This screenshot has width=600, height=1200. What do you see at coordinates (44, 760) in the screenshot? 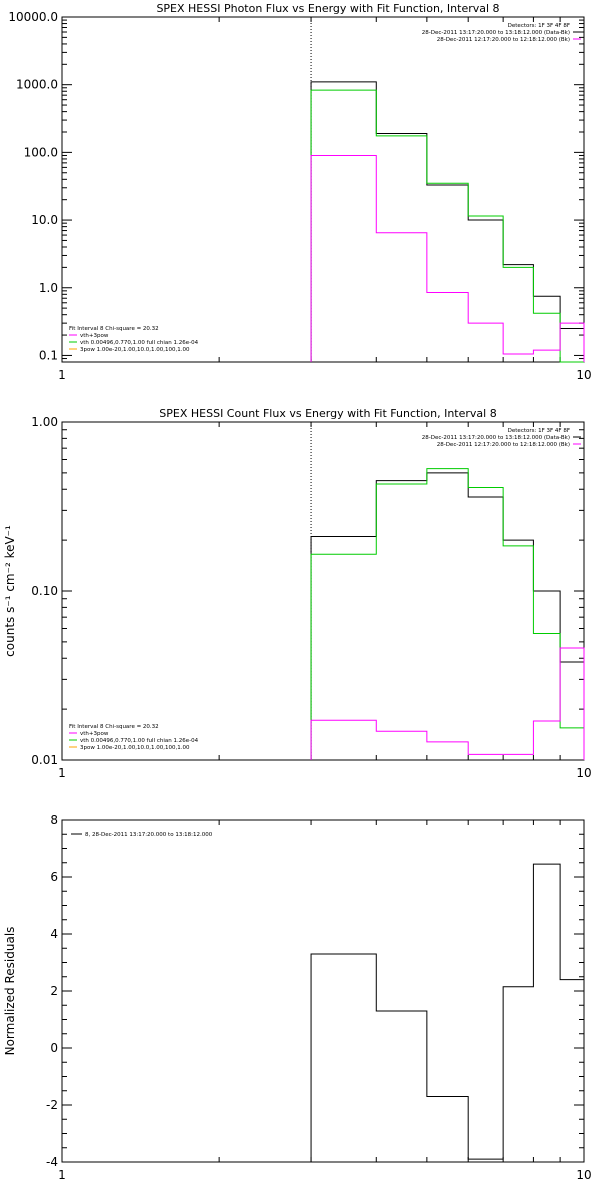
I see `y-tick-label: 0.01` at bounding box center [44, 760].